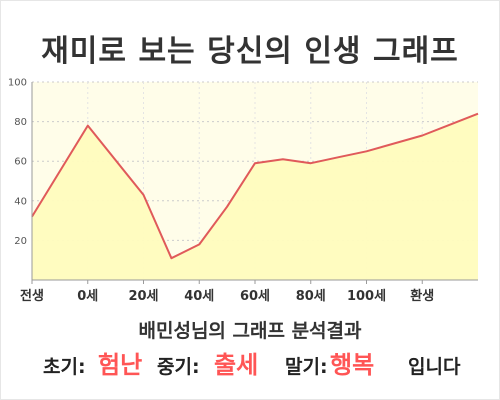  Describe the element at coordinates (352, 365) in the screenshot. I see `late-value: 행복` at that location.